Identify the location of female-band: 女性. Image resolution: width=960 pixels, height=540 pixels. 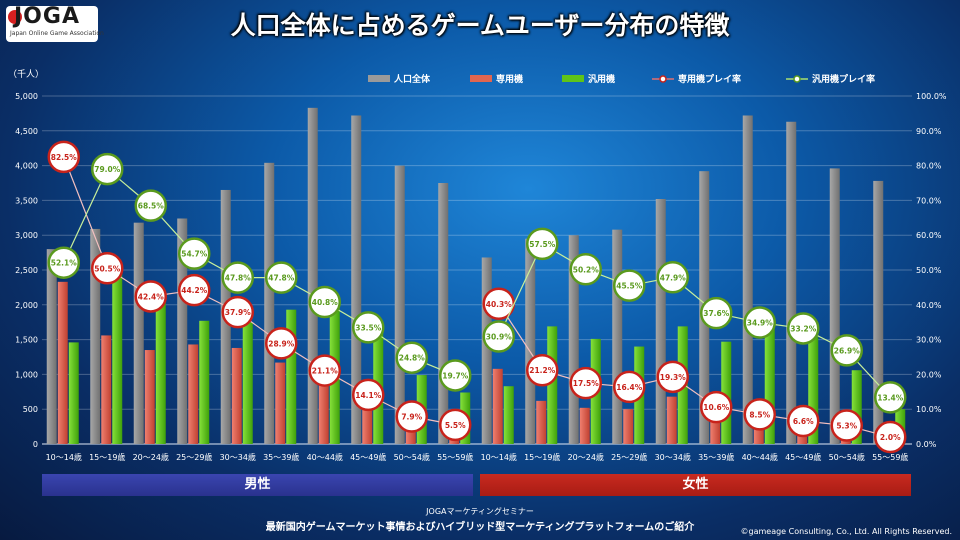
(695, 485).